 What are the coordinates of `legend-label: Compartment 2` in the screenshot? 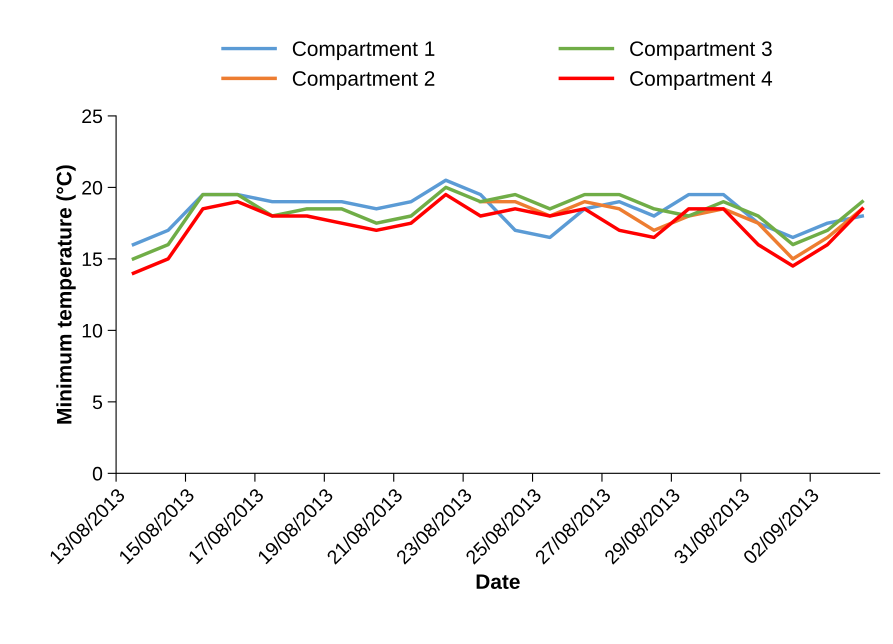 It's located at (363, 80).